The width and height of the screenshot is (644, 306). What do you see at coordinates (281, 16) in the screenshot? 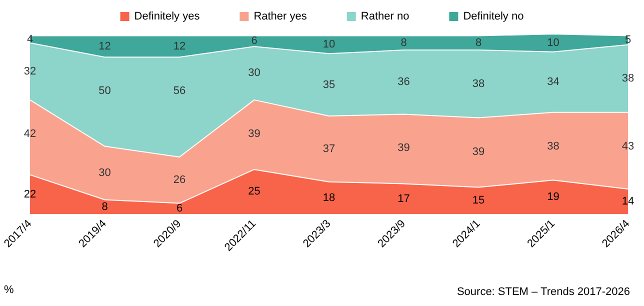
I see `legend-label: Rather yes` at bounding box center [281, 16].